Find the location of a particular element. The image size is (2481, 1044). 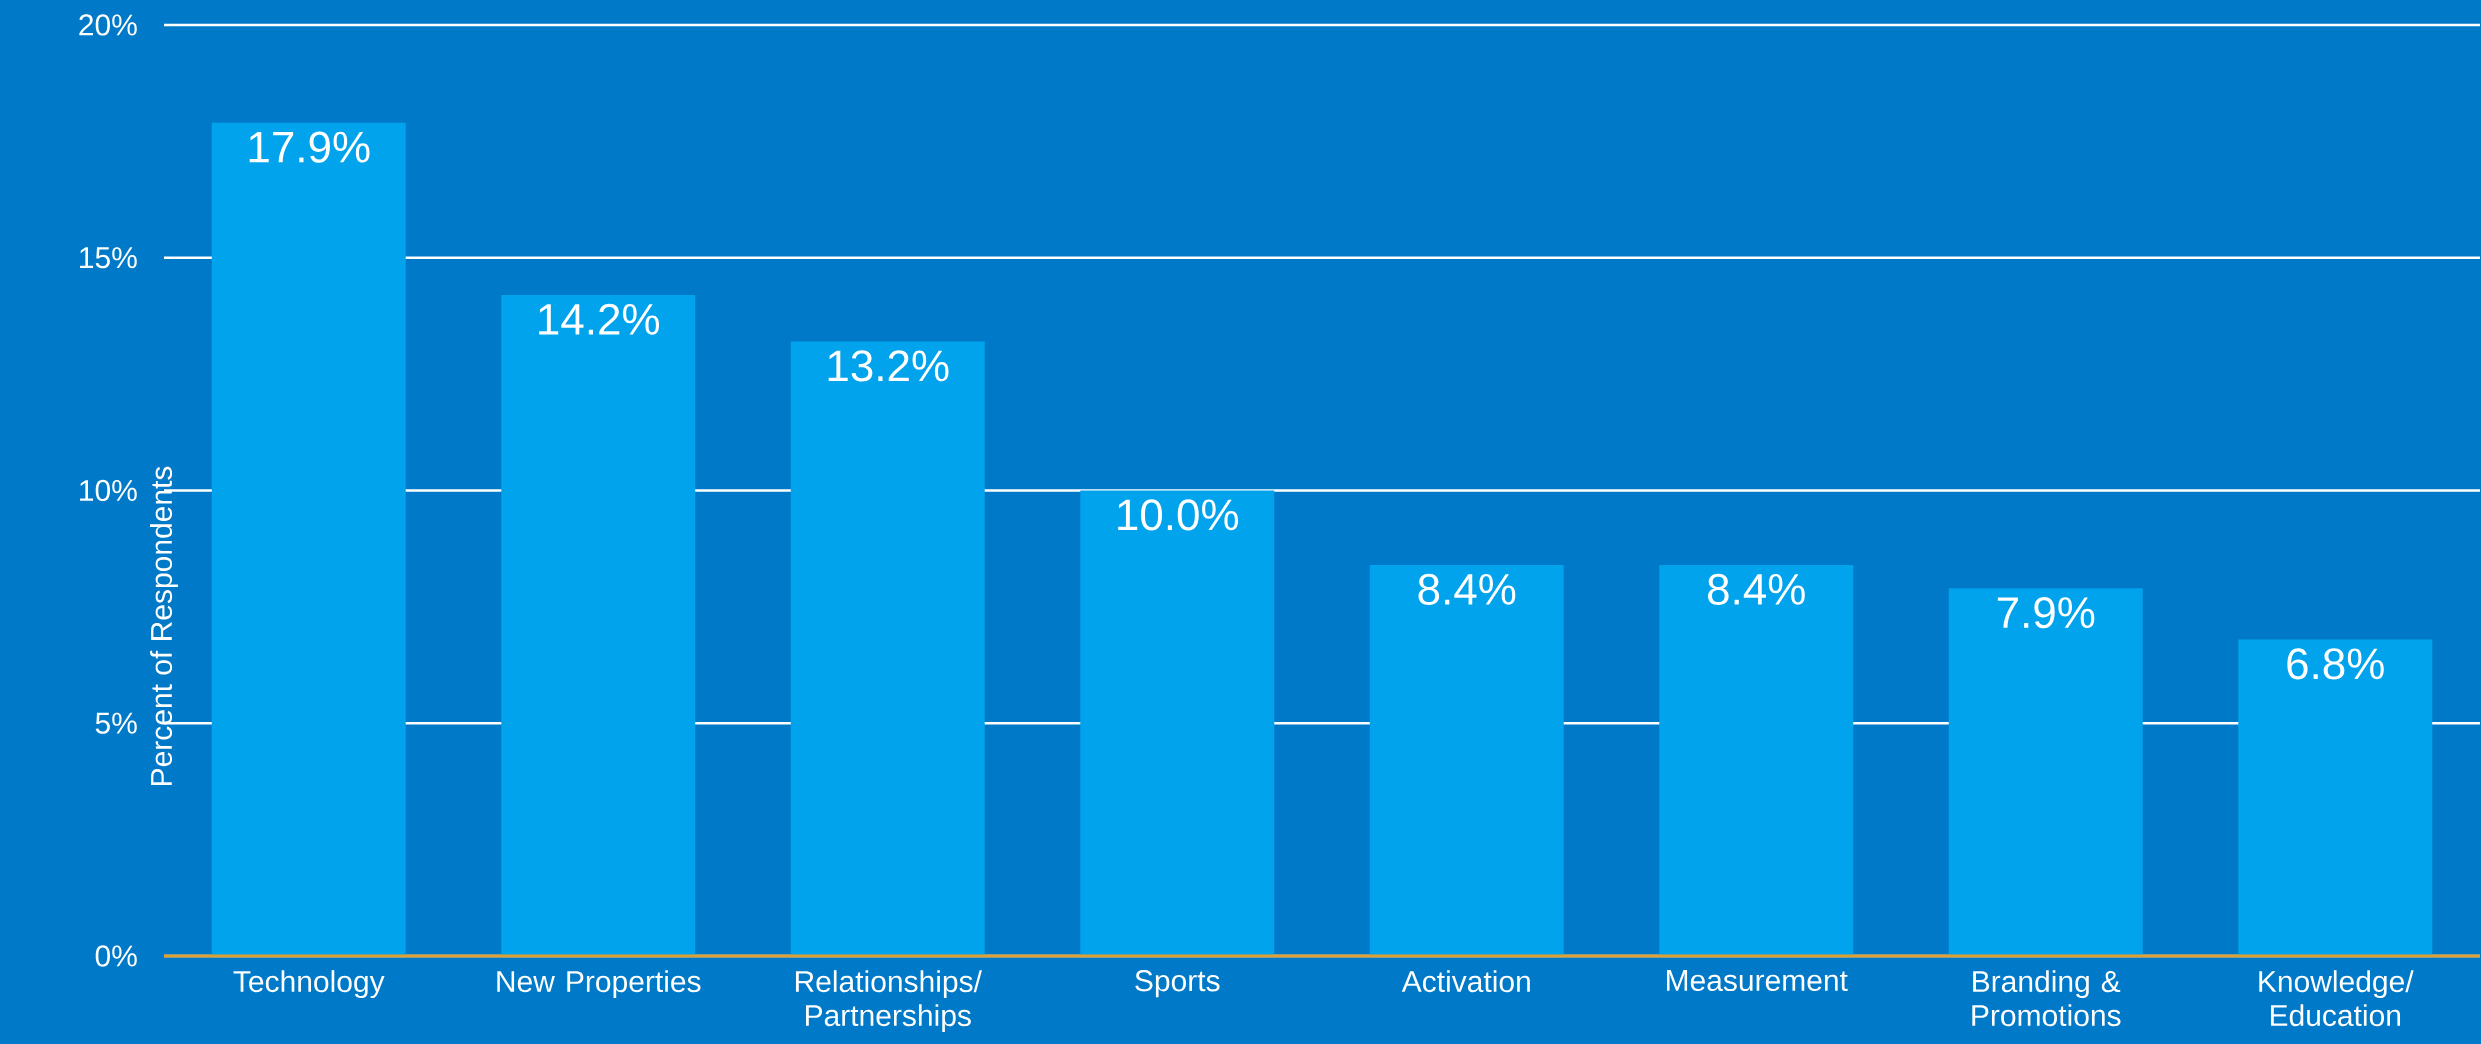

x-tick-label: Technology is located at coordinates (309, 984).